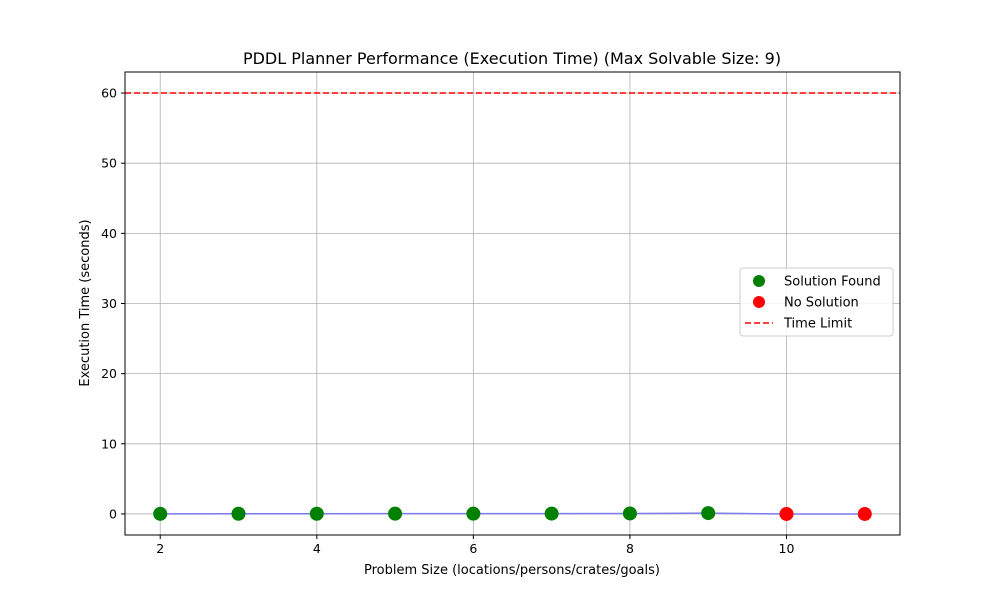  What do you see at coordinates (317, 548) in the screenshot?
I see `x-tick-label: 4` at bounding box center [317, 548].